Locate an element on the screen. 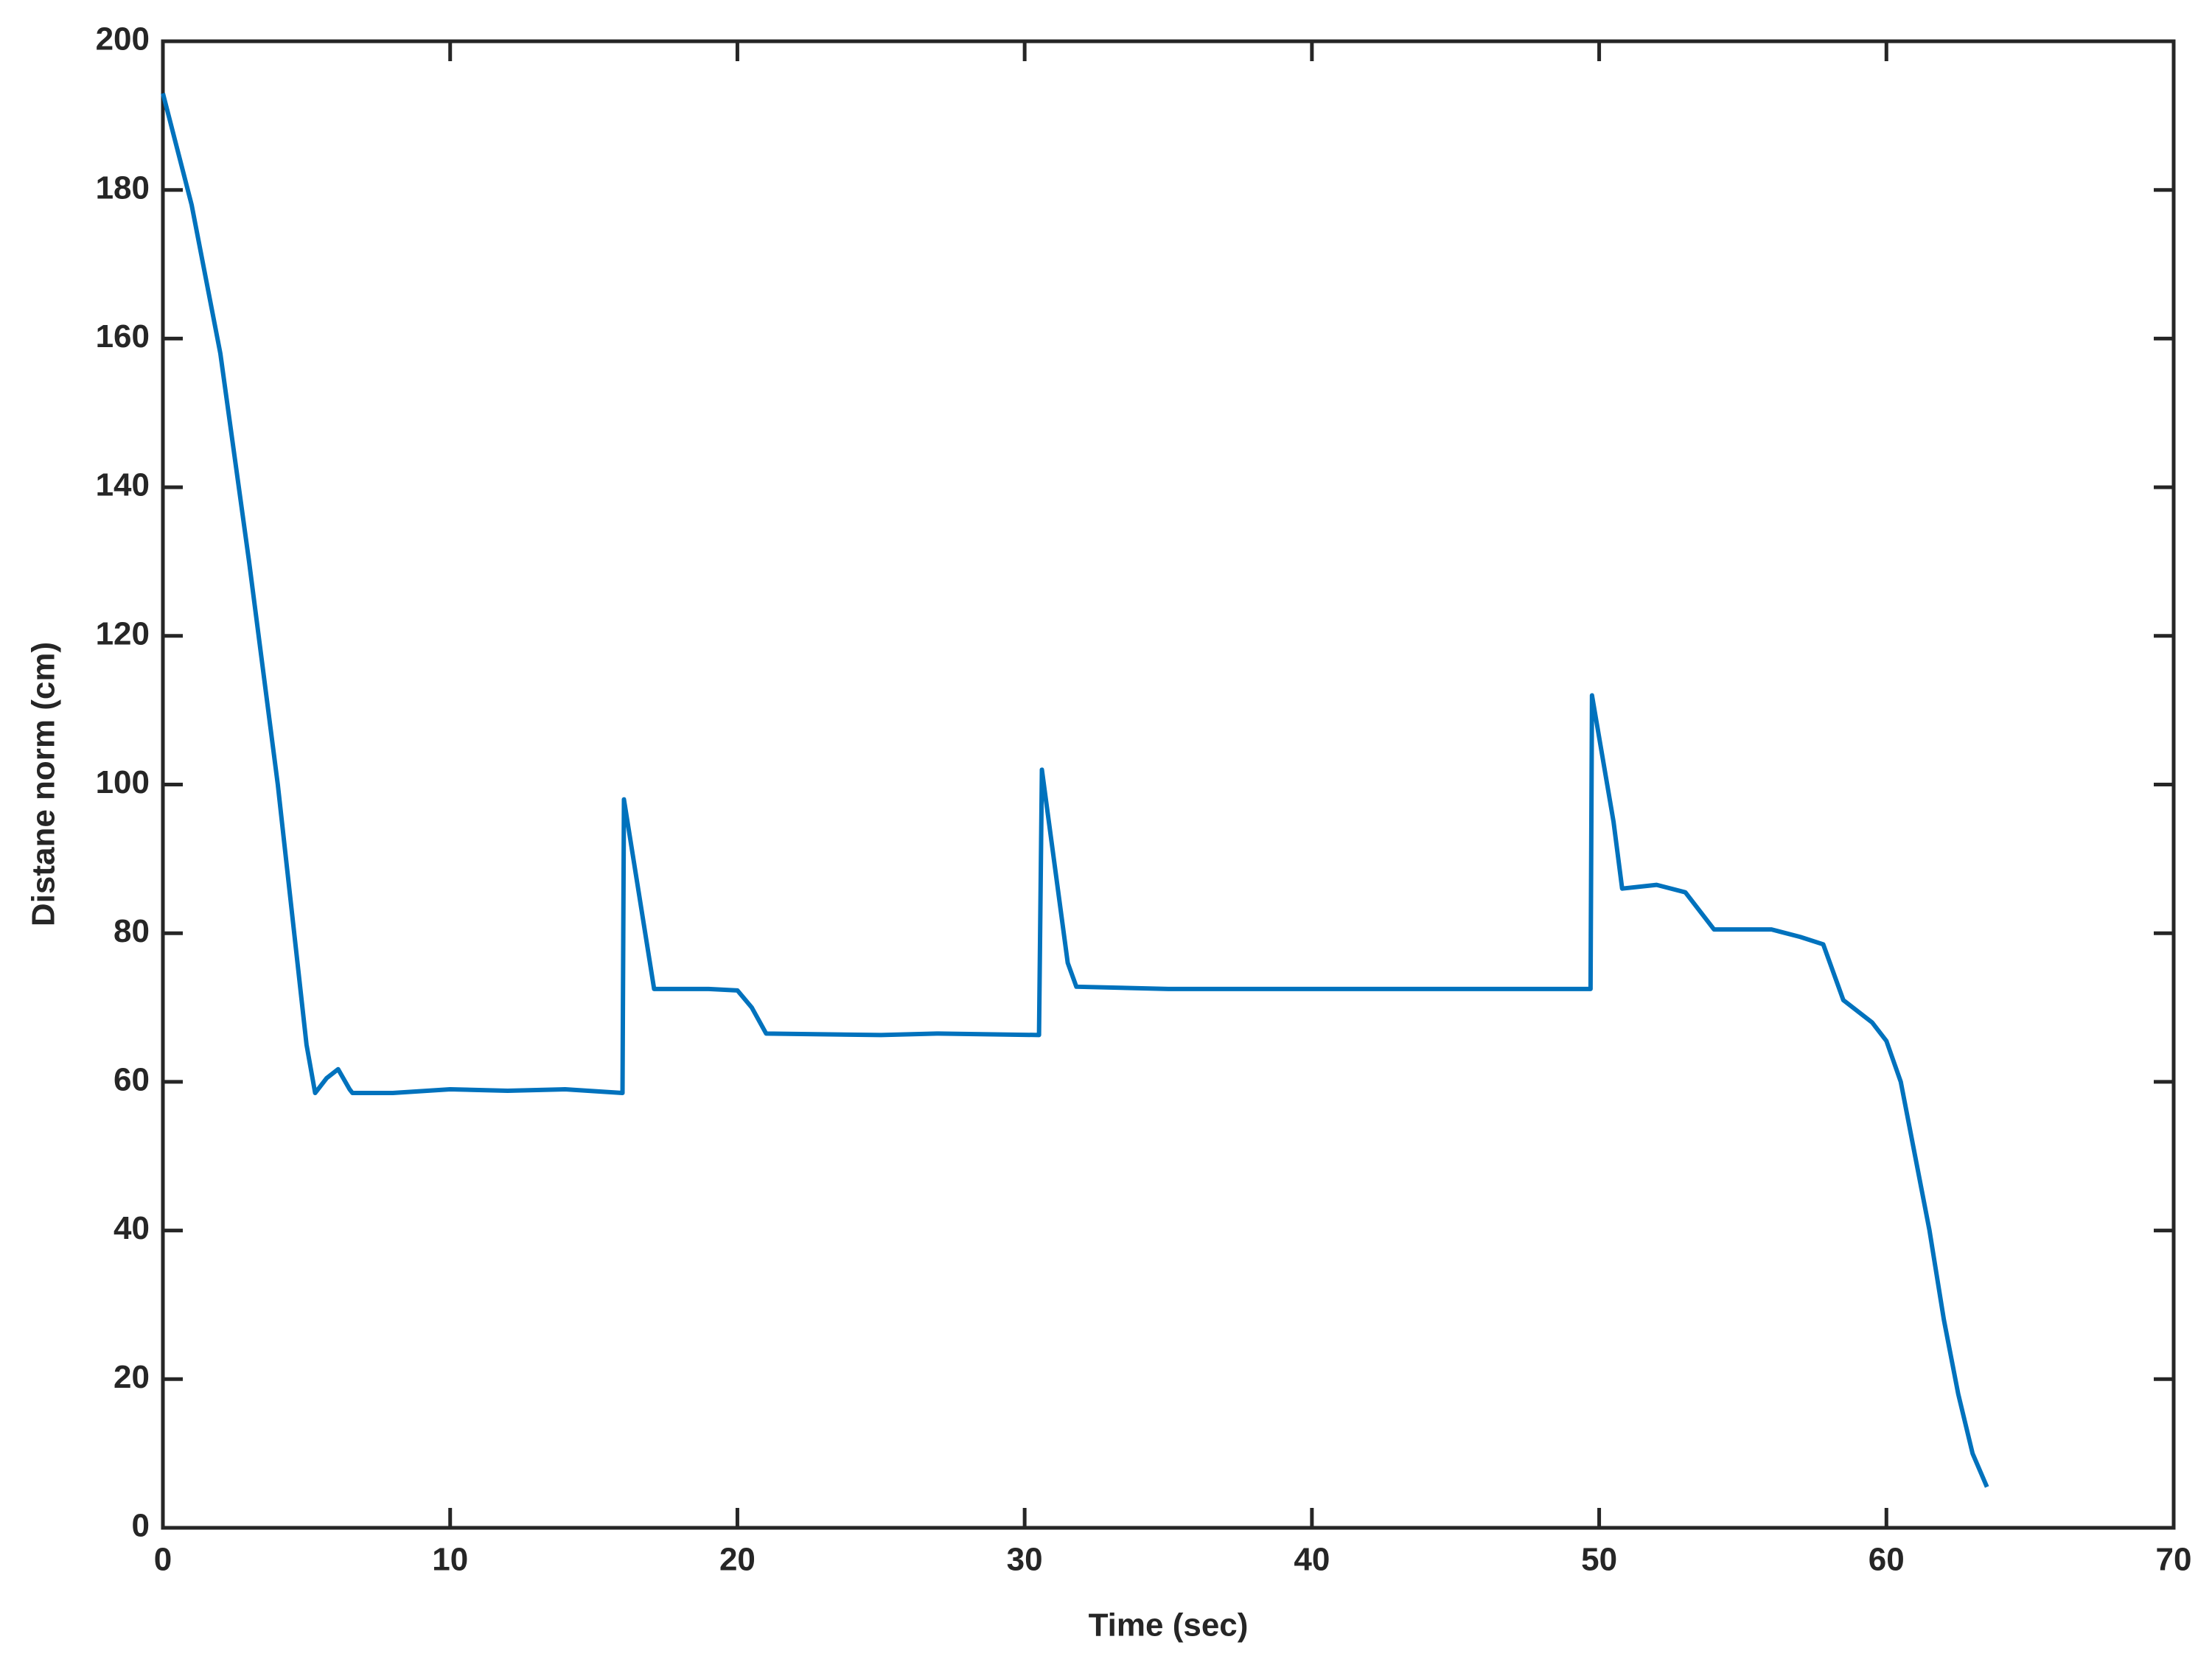 The width and height of the screenshot is (2212, 1673). y-tick-label: 60 is located at coordinates (132, 1080).